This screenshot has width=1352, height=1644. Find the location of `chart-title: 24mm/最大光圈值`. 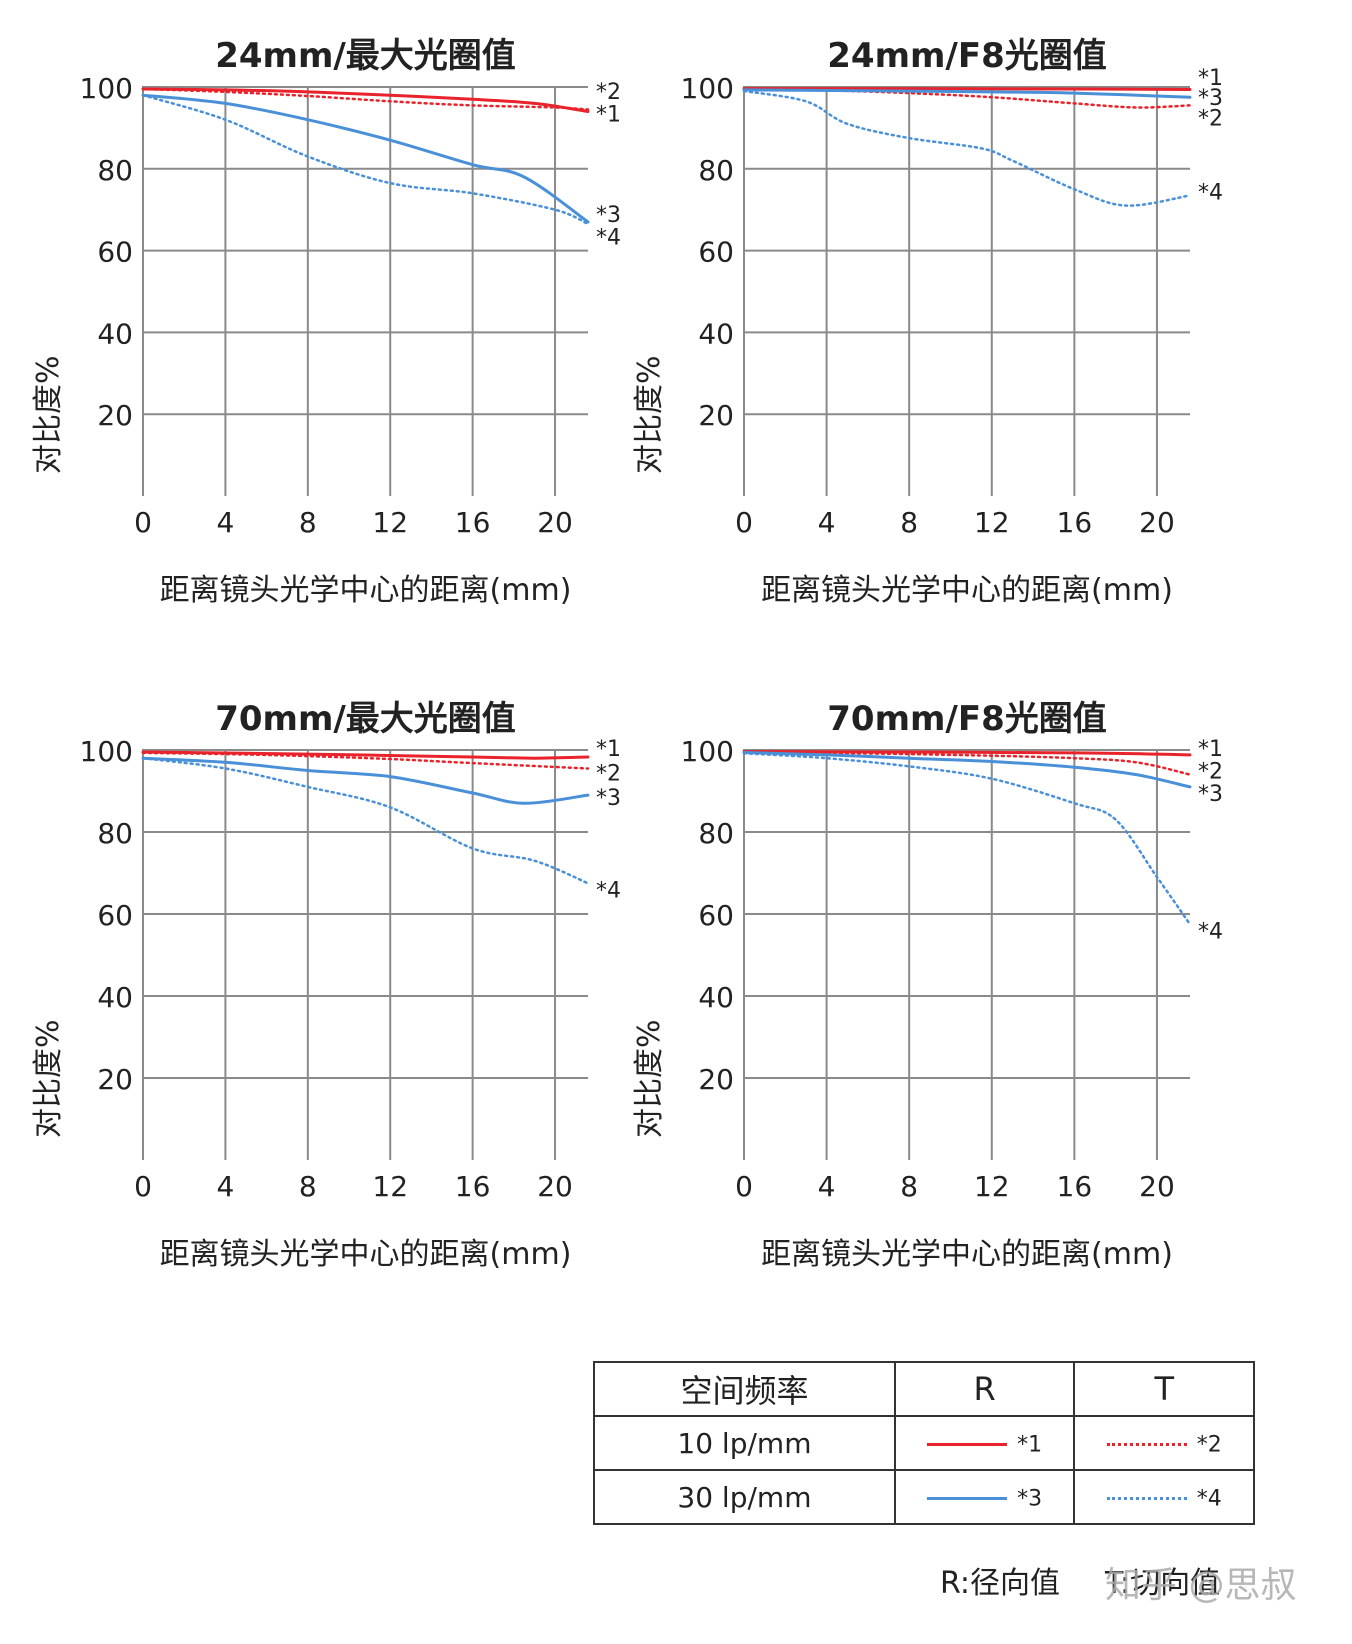

chart-title: 24mm/最大光圈值 is located at coordinates (365, 56).